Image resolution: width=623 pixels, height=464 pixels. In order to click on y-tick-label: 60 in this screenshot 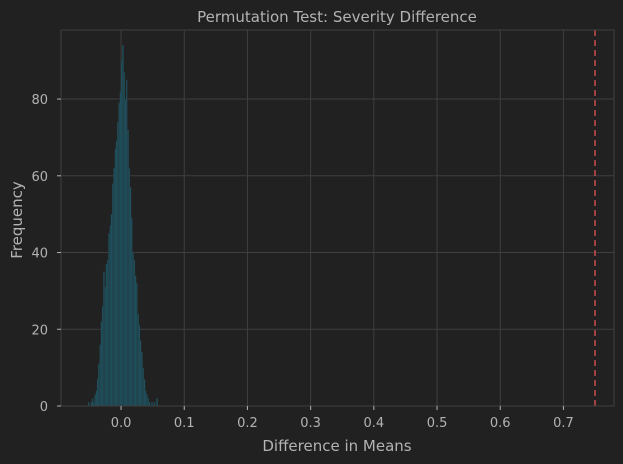, I will do `click(39, 177)`.